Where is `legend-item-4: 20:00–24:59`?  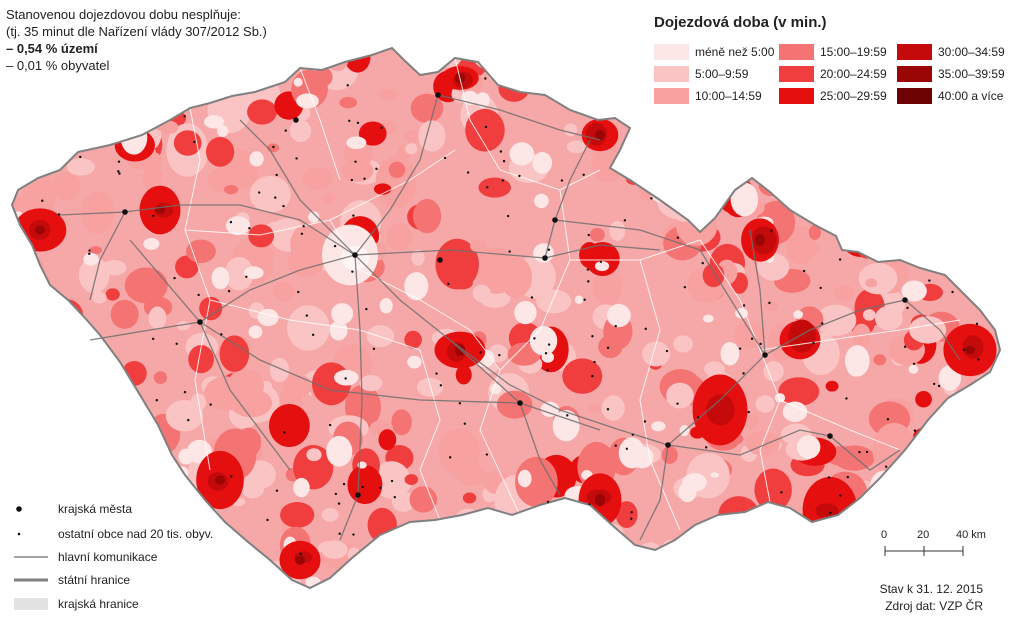 legend-item-4: 20:00–24:59 is located at coordinates (838, 74).